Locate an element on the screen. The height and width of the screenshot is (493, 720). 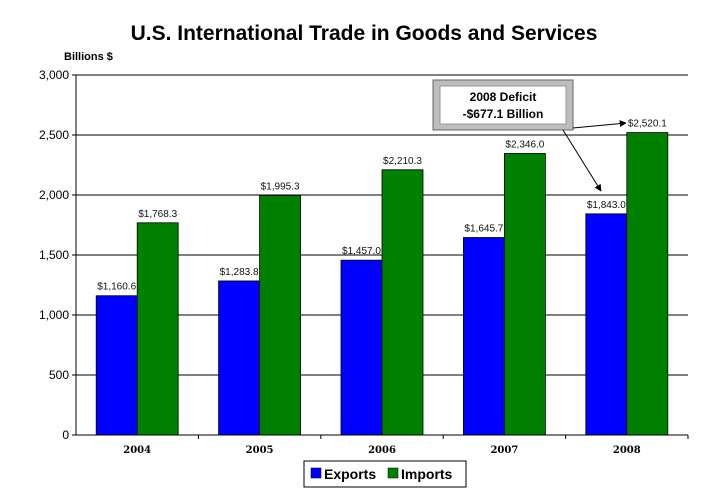
bar-imports-2008 is located at coordinates (647, 284).